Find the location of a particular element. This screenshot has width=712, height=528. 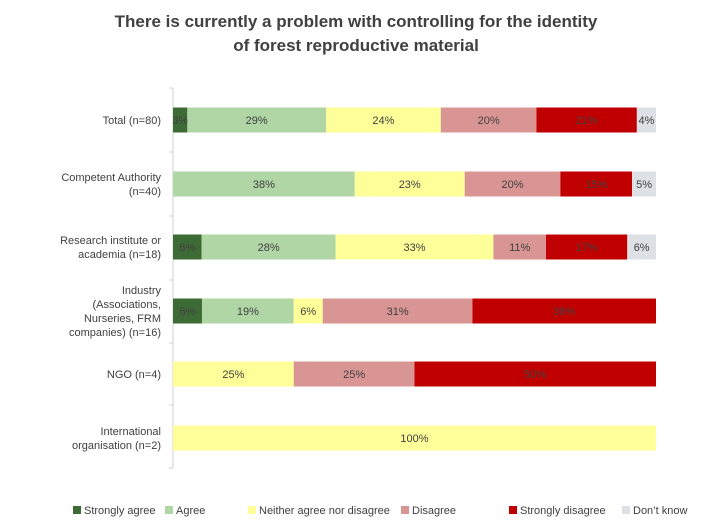

data-label: 29% is located at coordinates (257, 121).